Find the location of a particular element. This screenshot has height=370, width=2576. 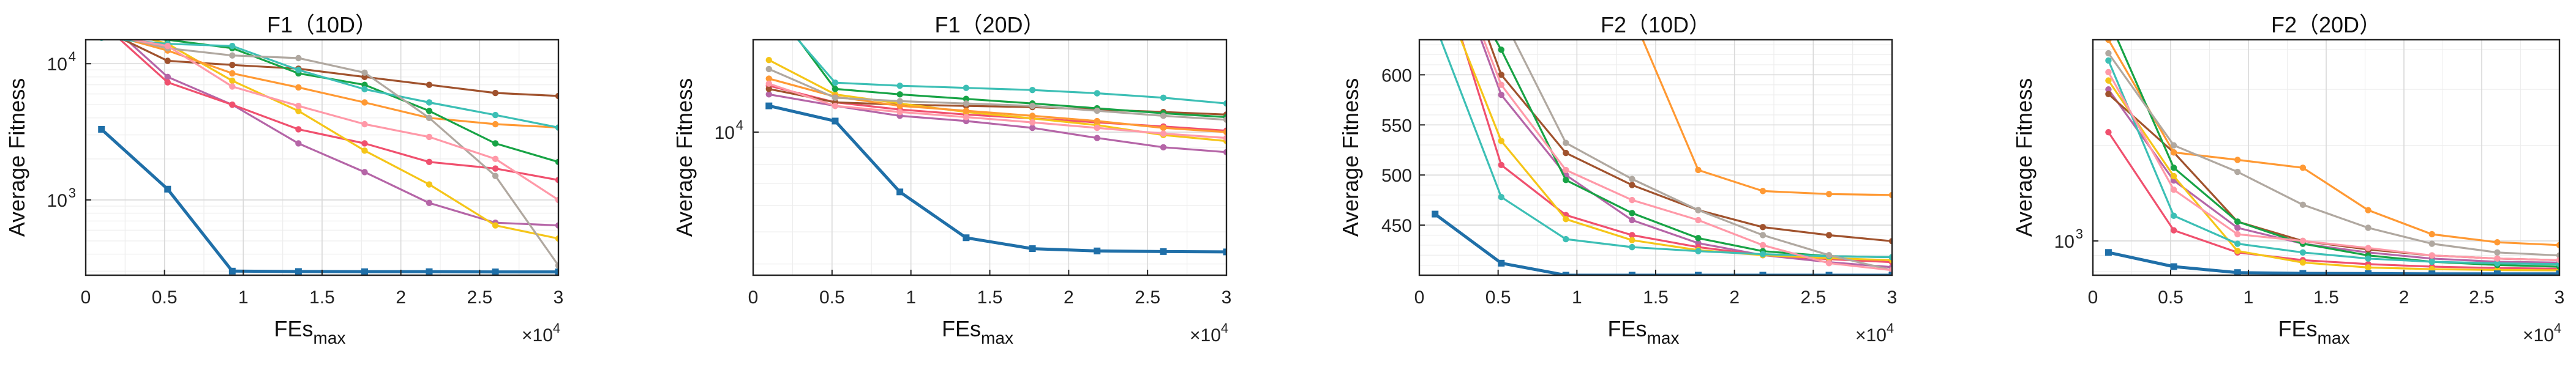

y-tick-label: 10³ is located at coordinates (61, 198).